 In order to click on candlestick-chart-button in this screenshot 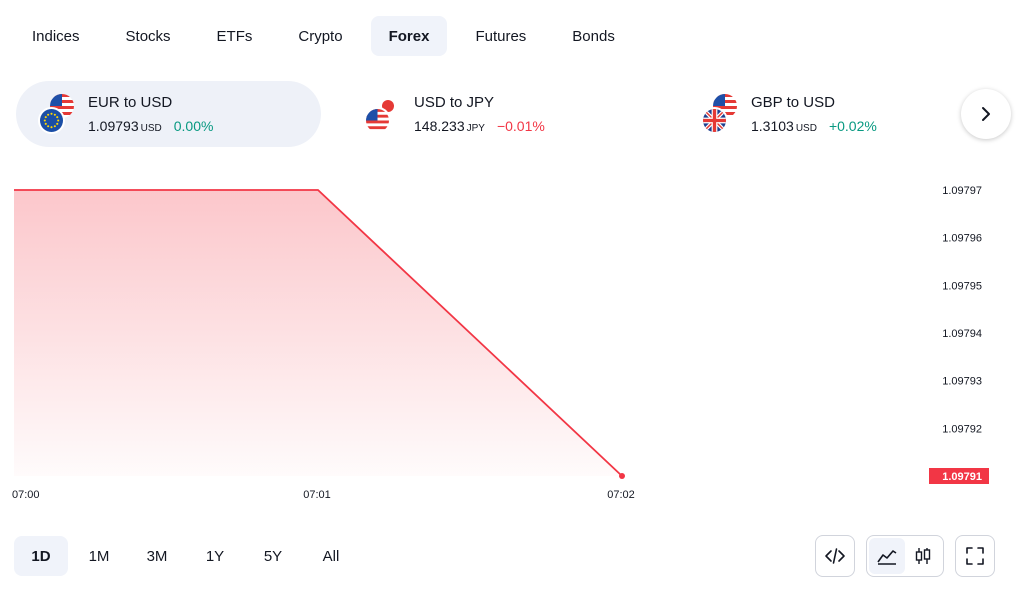, I will do `click(923, 556)`.